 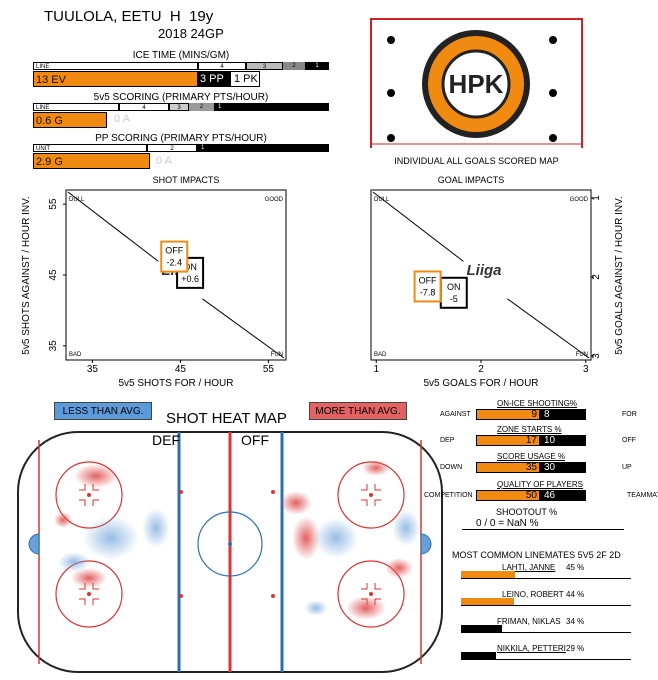 I want to click on player-position: H, so click(x=175, y=16).